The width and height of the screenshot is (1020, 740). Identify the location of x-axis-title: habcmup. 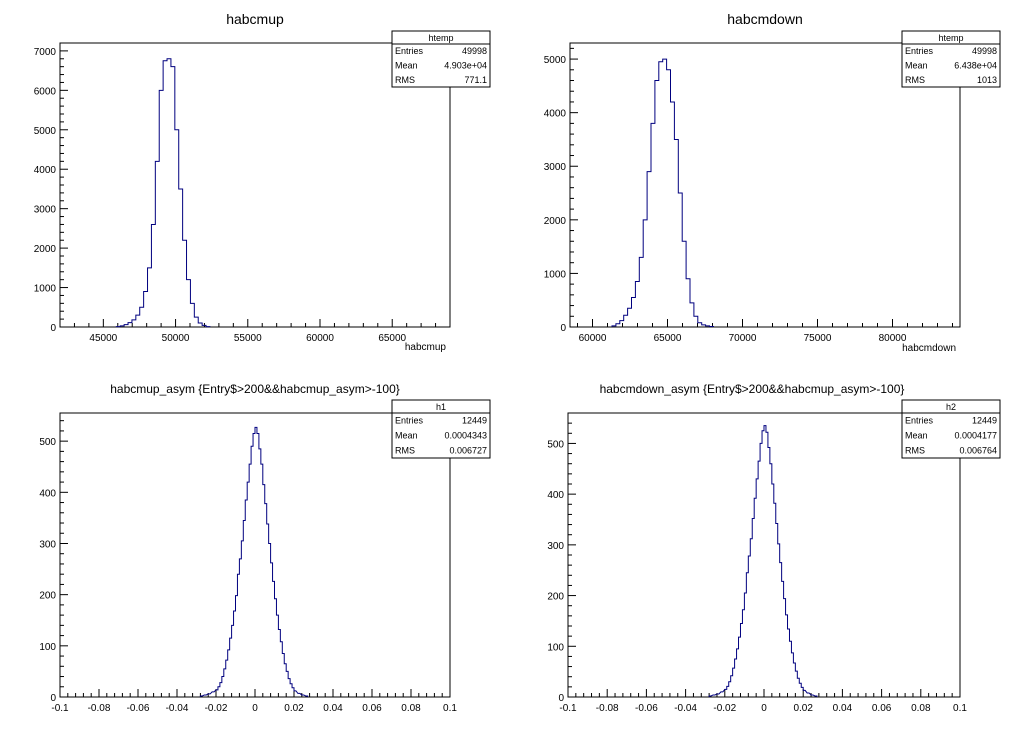
(426, 347).